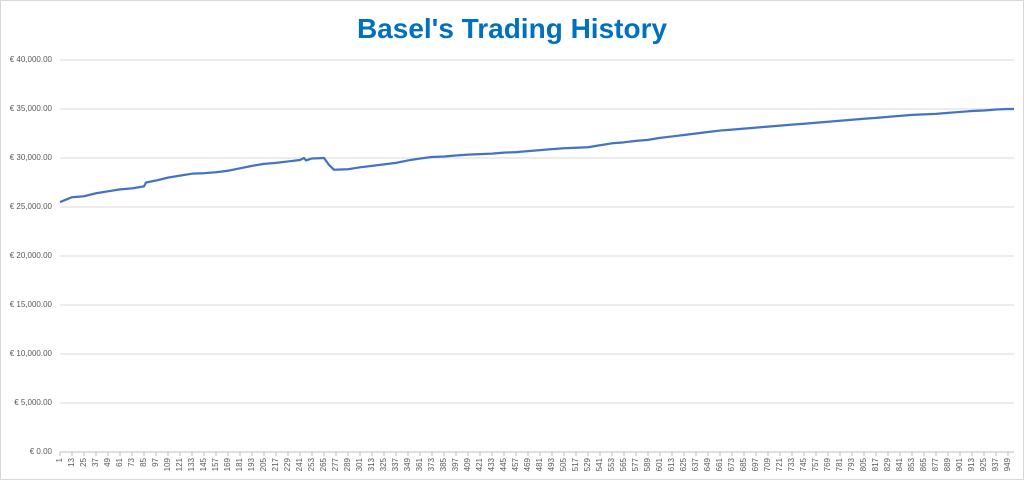 This screenshot has height=480, width=1024. Describe the element at coordinates (455, 464) in the screenshot. I see `x-tick-label: 397` at that location.